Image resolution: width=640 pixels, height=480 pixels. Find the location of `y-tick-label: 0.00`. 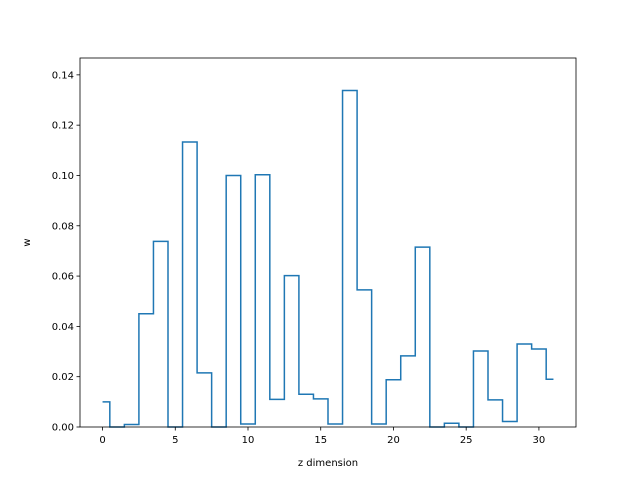

y-tick-label: 0.00 is located at coordinates (63, 428).